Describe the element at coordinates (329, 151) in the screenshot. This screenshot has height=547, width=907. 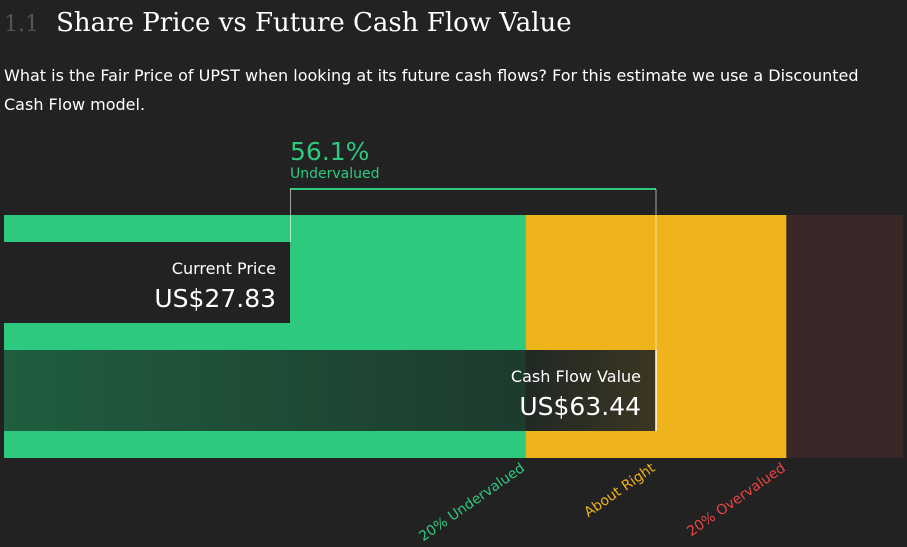
I see `undervalued-percent: 56.1%` at that location.